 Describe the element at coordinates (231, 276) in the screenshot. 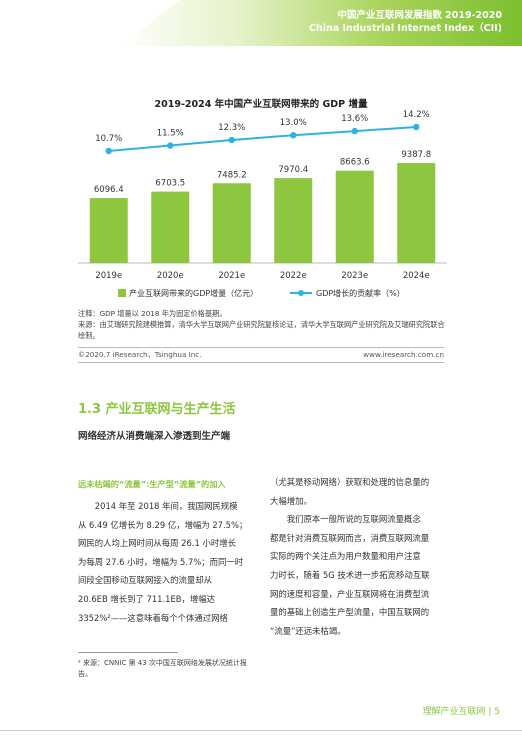

I see `x-tick-label: 2021e` at that location.